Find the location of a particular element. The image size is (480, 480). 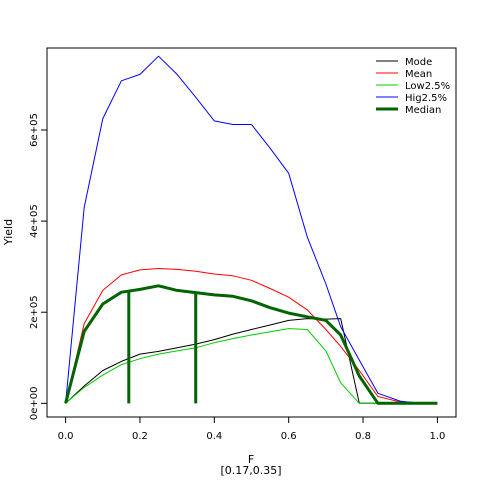

x-tick-label: 0.0 is located at coordinates (66, 436).